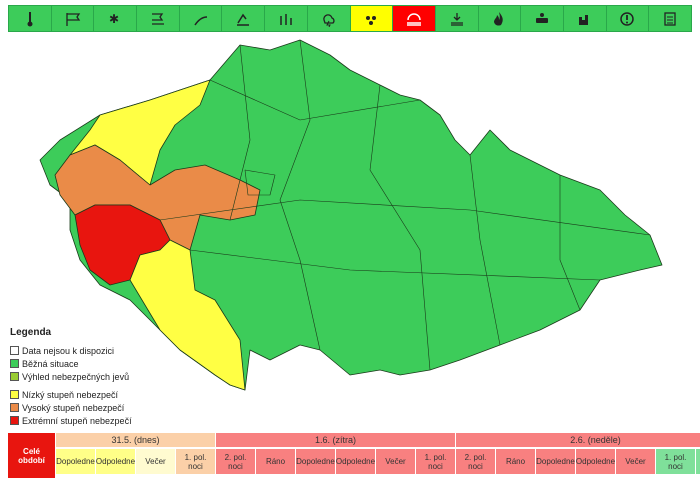 This screenshot has height=478, width=700. Describe the element at coordinates (68, 350) in the screenshot. I see `legend-label: Data nejsou k dispozici` at that location.